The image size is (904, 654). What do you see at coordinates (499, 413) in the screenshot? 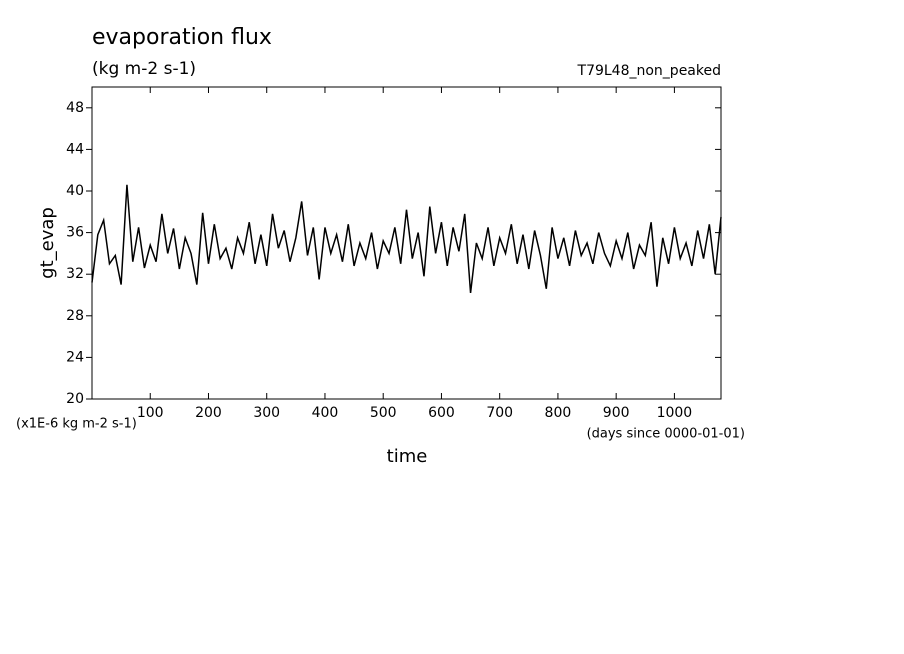
I see `x-tick-label: 700` at bounding box center [499, 413].